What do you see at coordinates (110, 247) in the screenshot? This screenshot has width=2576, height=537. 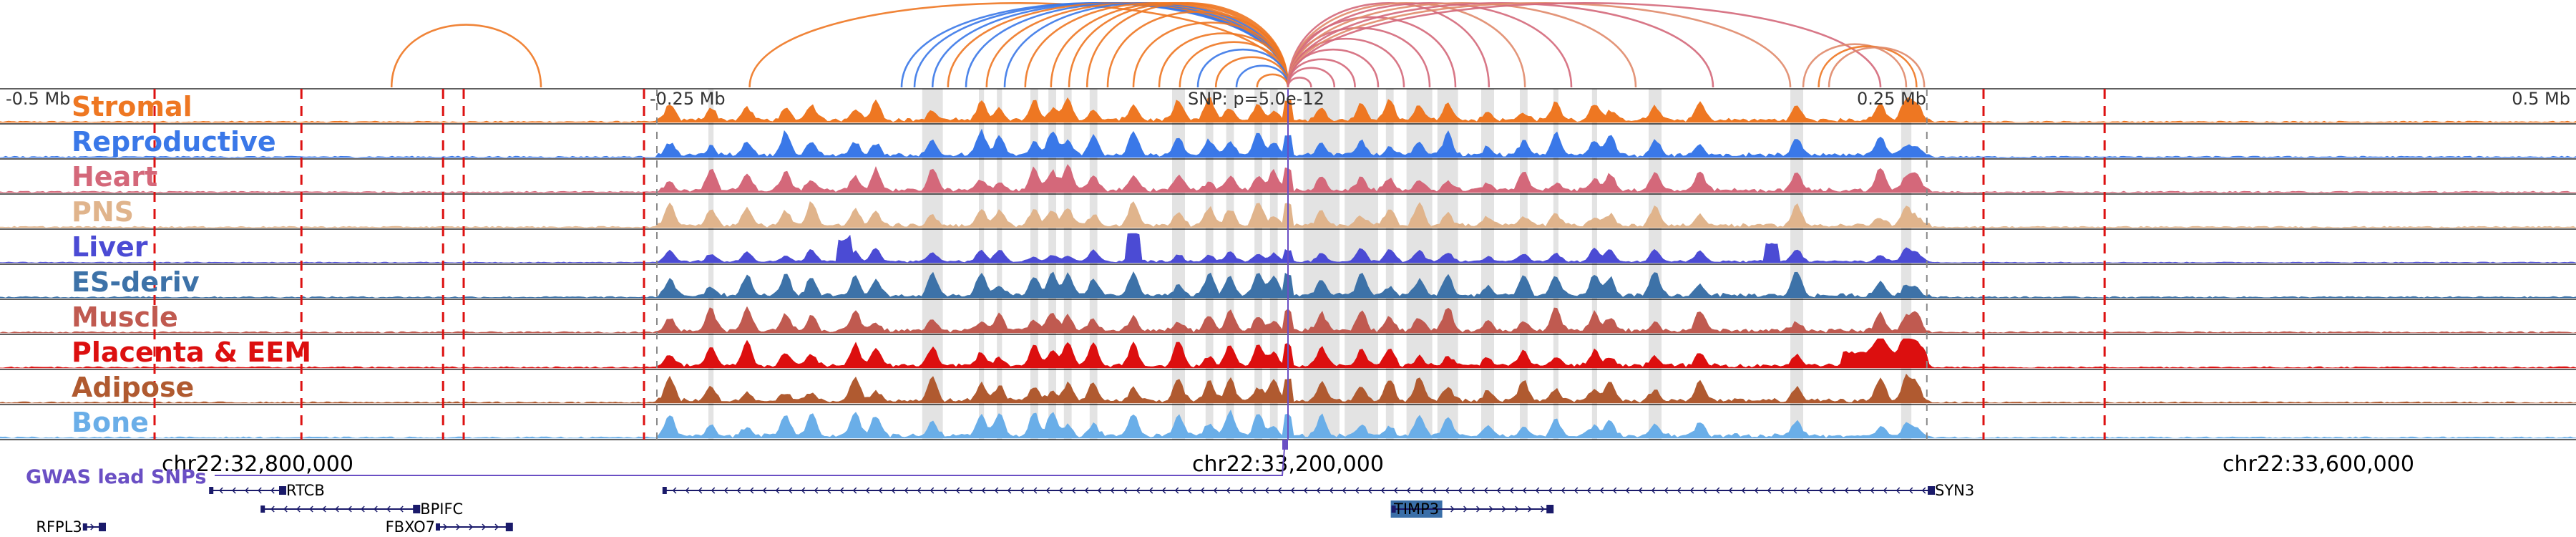 I see `track-label: Liver` at bounding box center [110, 247].